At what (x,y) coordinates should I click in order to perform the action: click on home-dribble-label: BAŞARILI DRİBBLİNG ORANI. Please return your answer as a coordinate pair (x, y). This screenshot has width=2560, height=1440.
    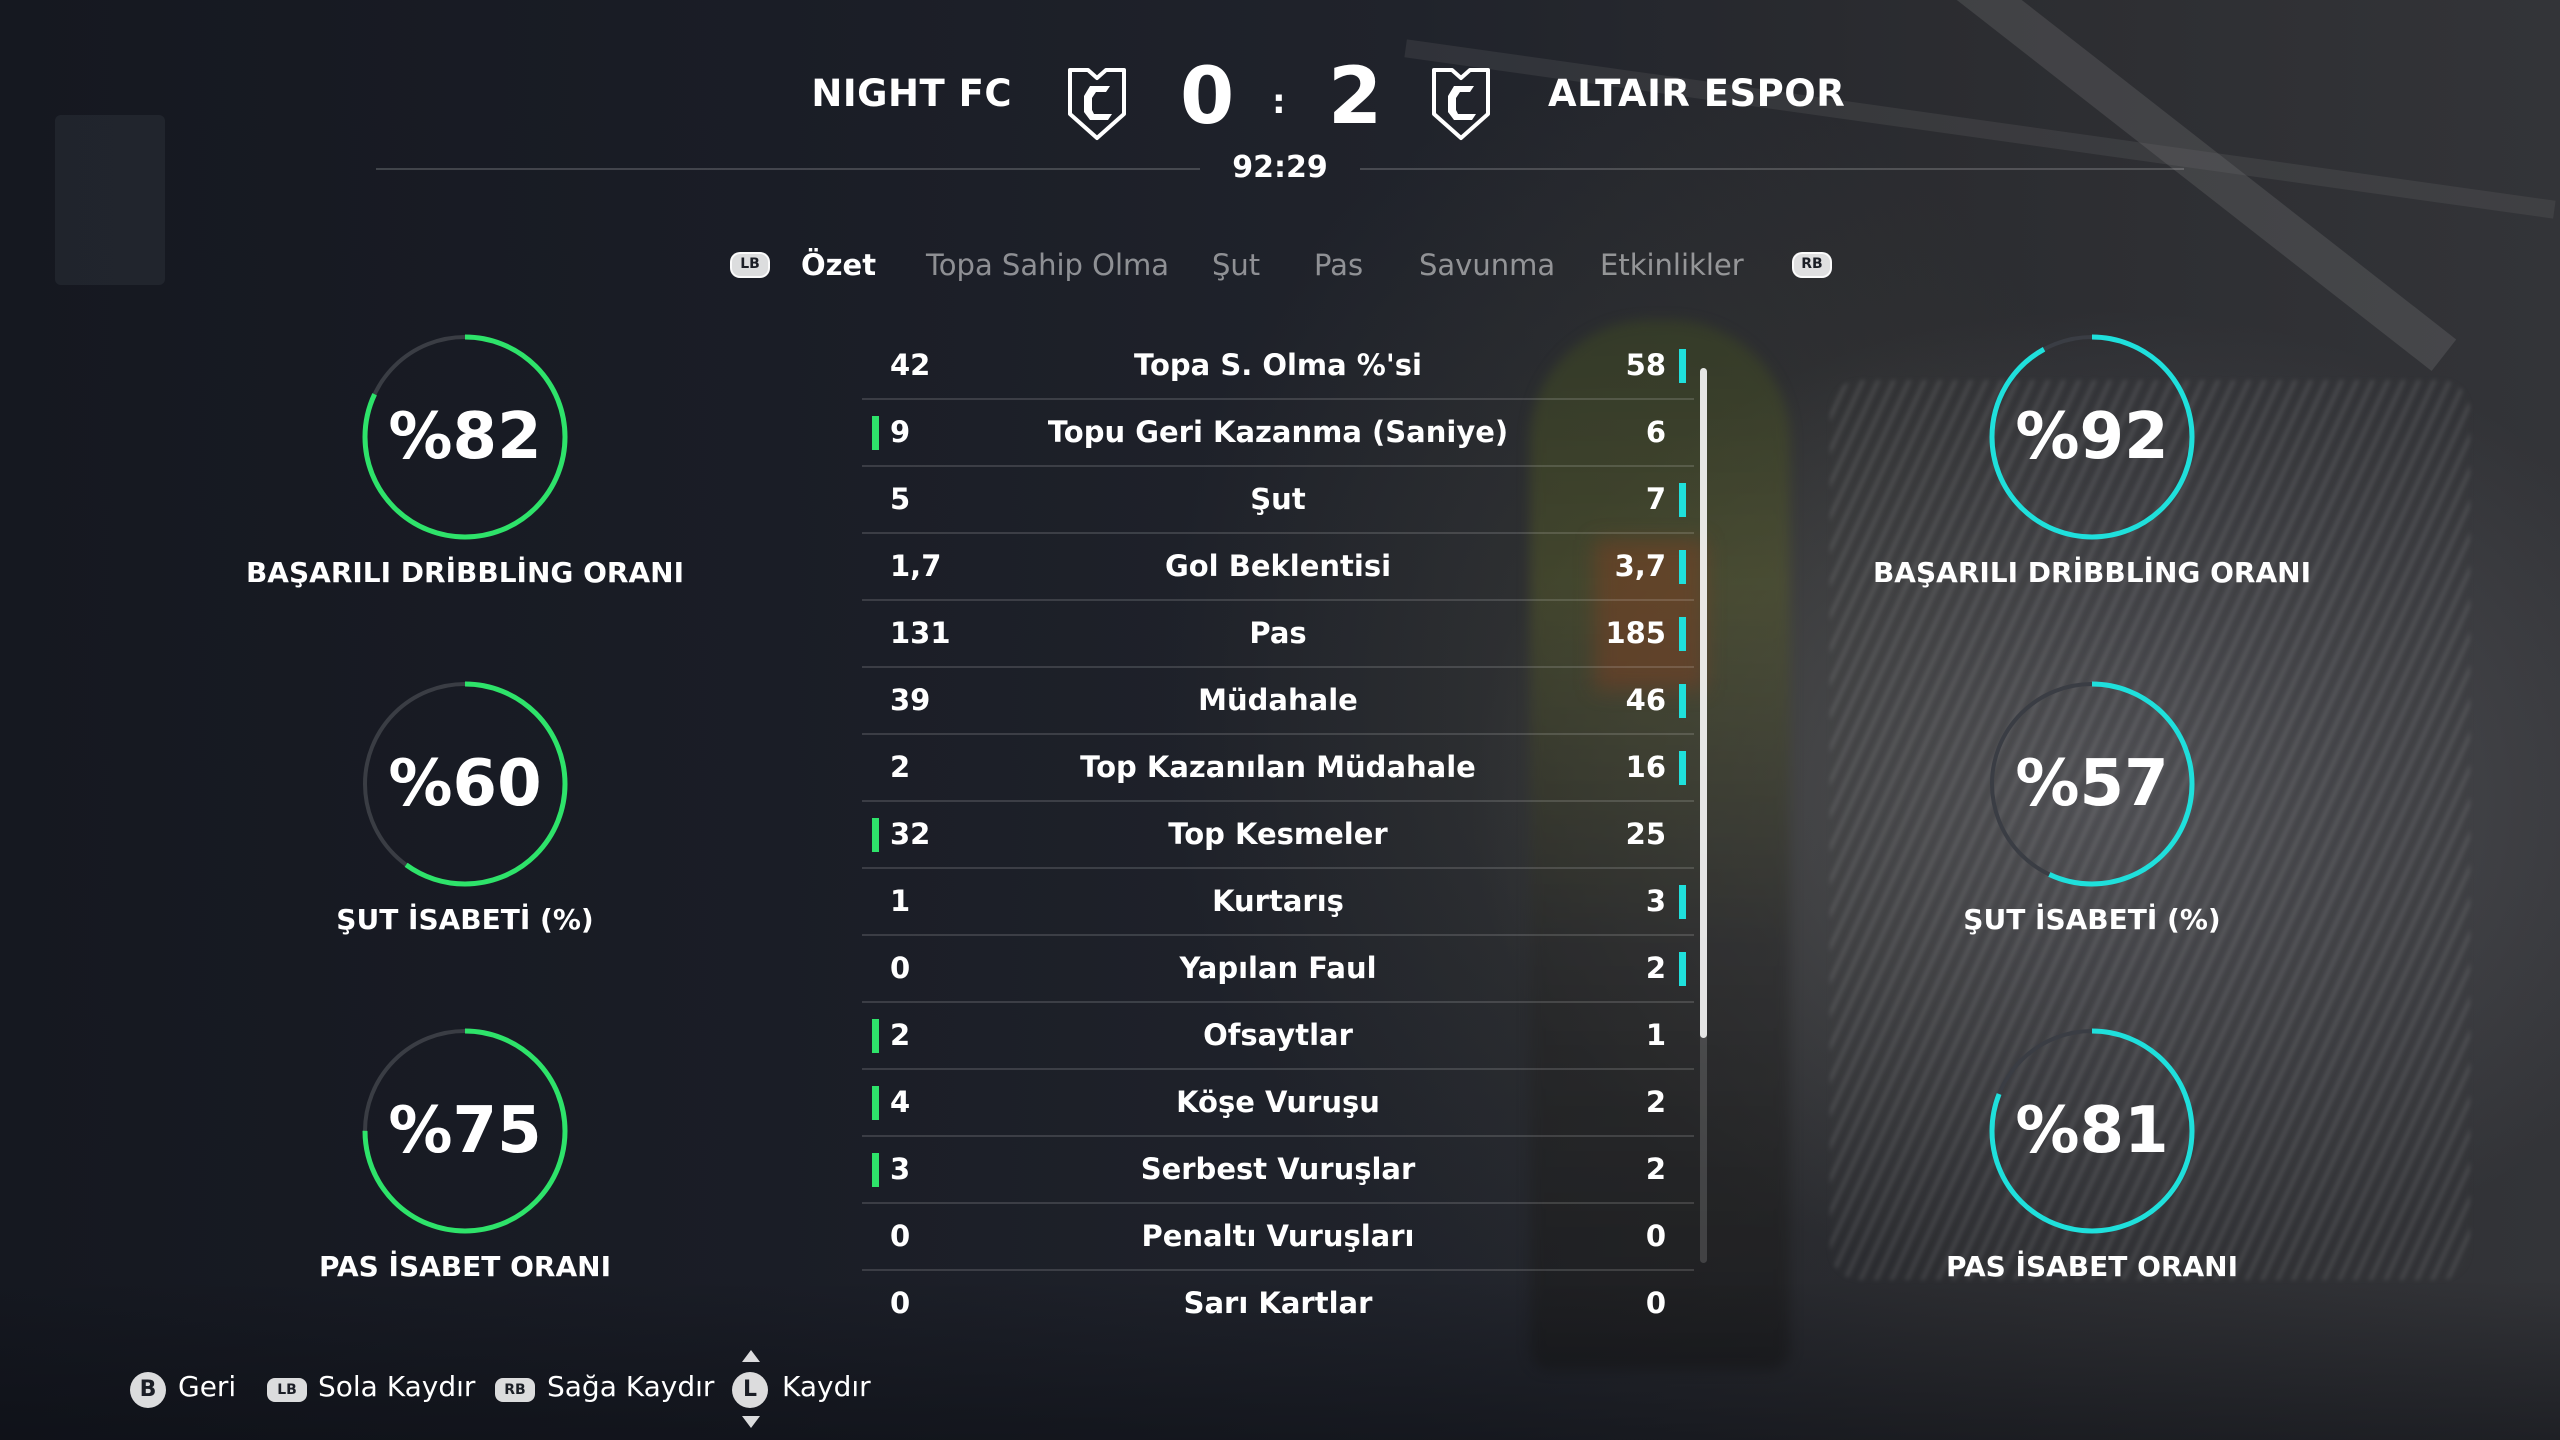
    Looking at the image, I should click on (465, 572).